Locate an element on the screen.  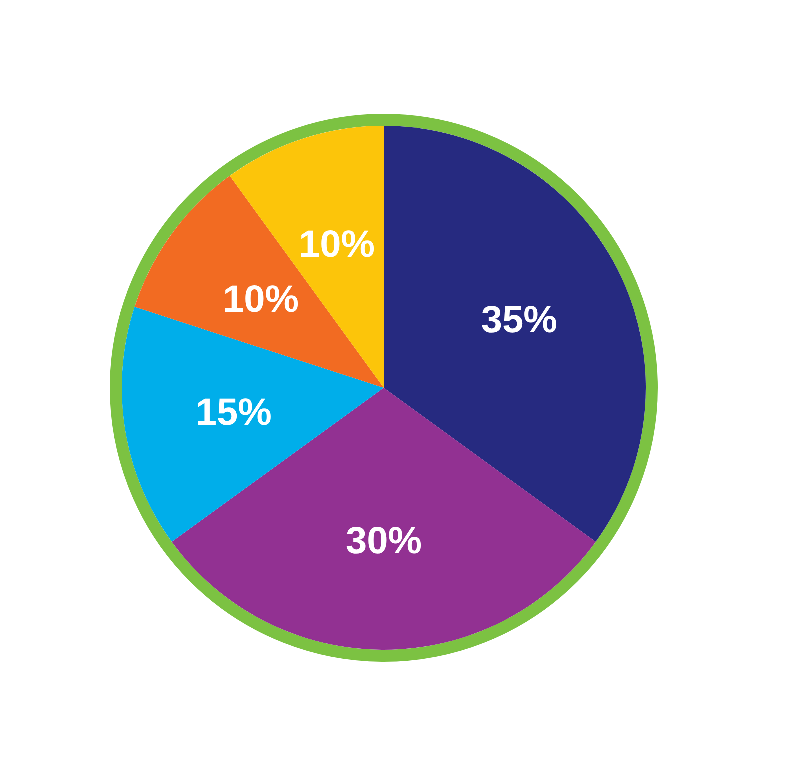
pie-slice is located at coordinates (259, 282).